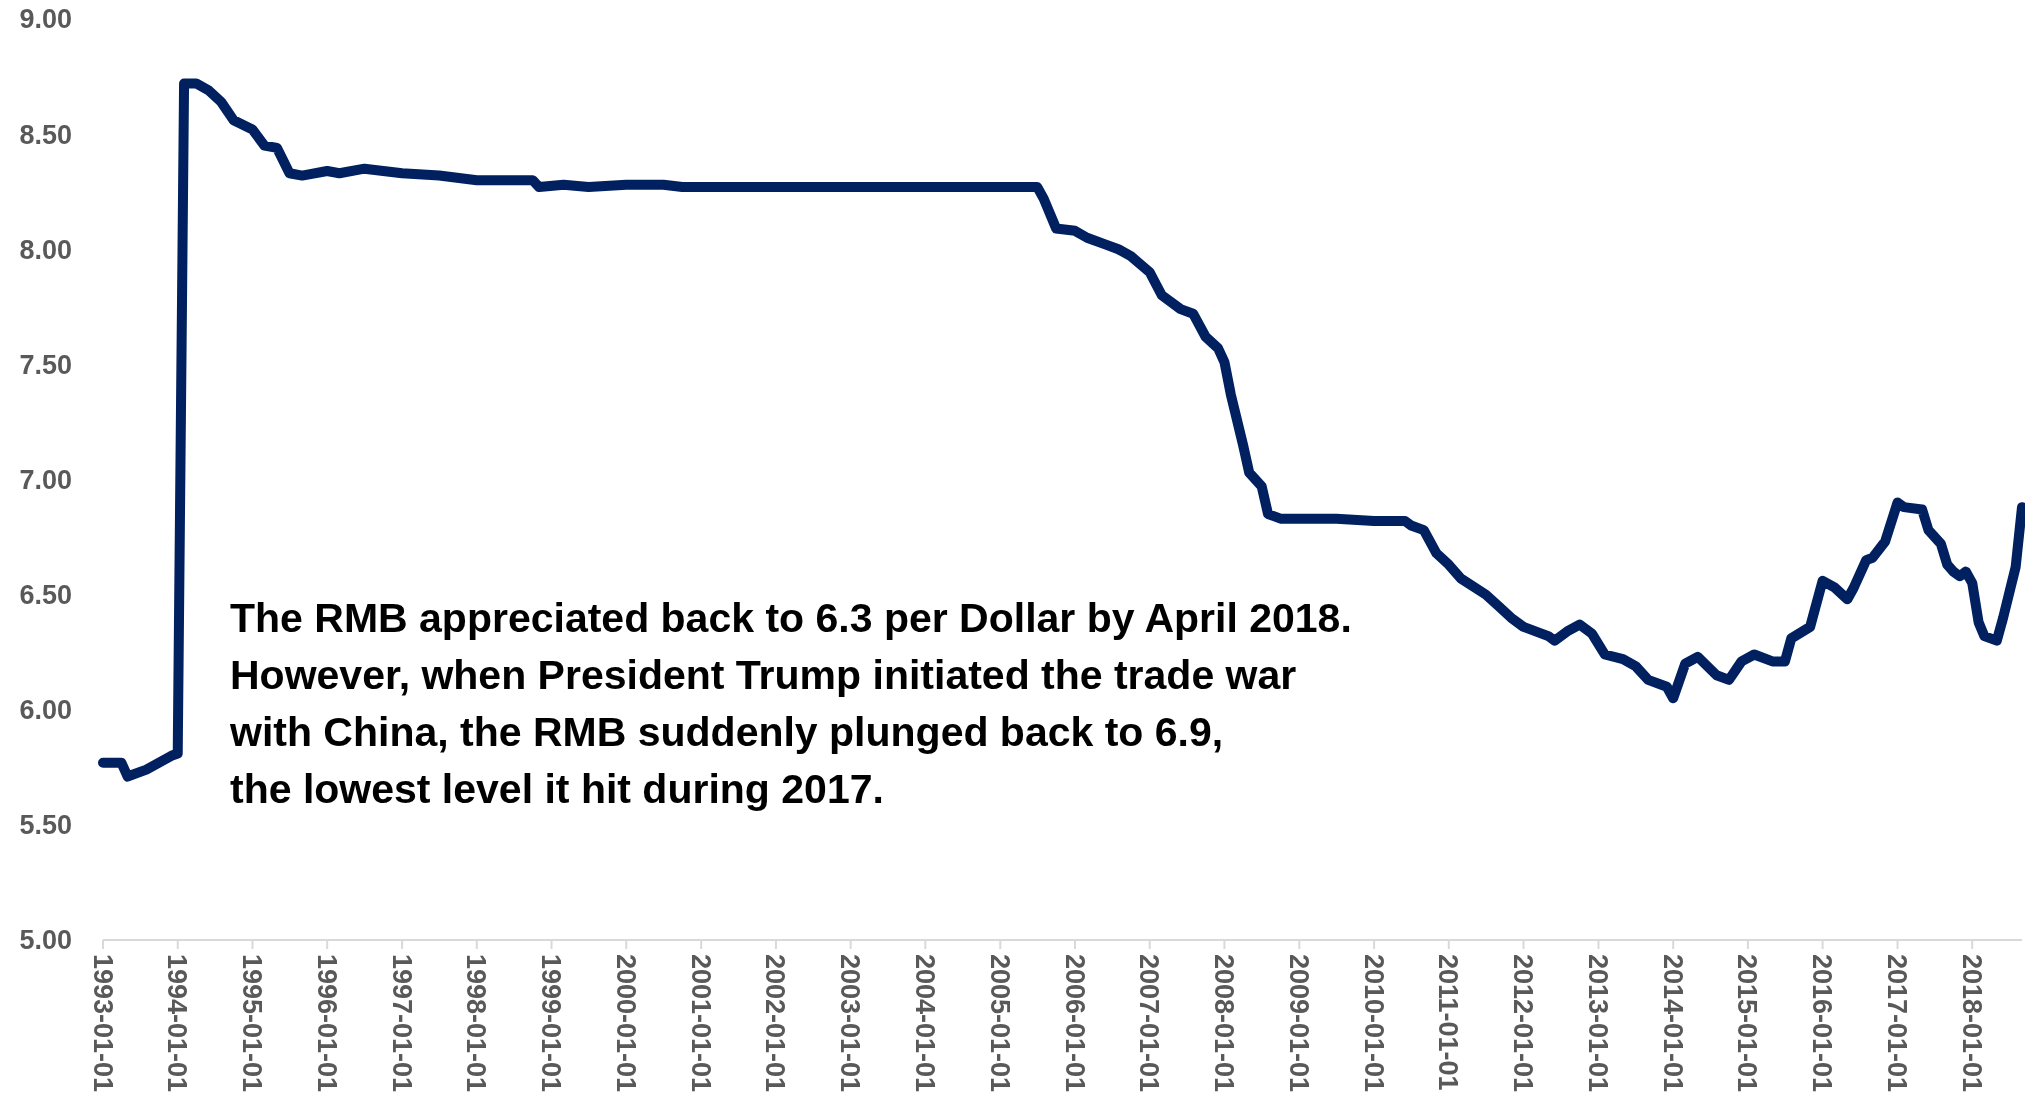 This screenshot has width=2025, height=1111. Describe the element at coordinates (1672, 1023) in the screenshot. I see `x-tick-label: 2014-01-01` at that location.